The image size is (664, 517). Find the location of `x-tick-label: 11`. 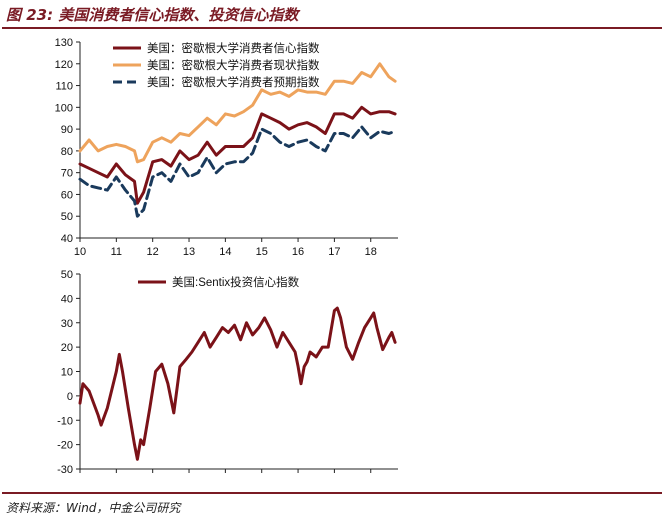

x-tick-label: 11 is located at coordinates (116, 252).